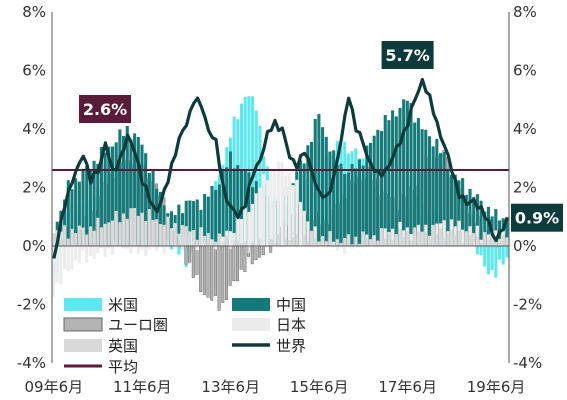  Describe the element at coordinates (123, 367) in the screenshot. I see `legend-label: 平均` at that location.